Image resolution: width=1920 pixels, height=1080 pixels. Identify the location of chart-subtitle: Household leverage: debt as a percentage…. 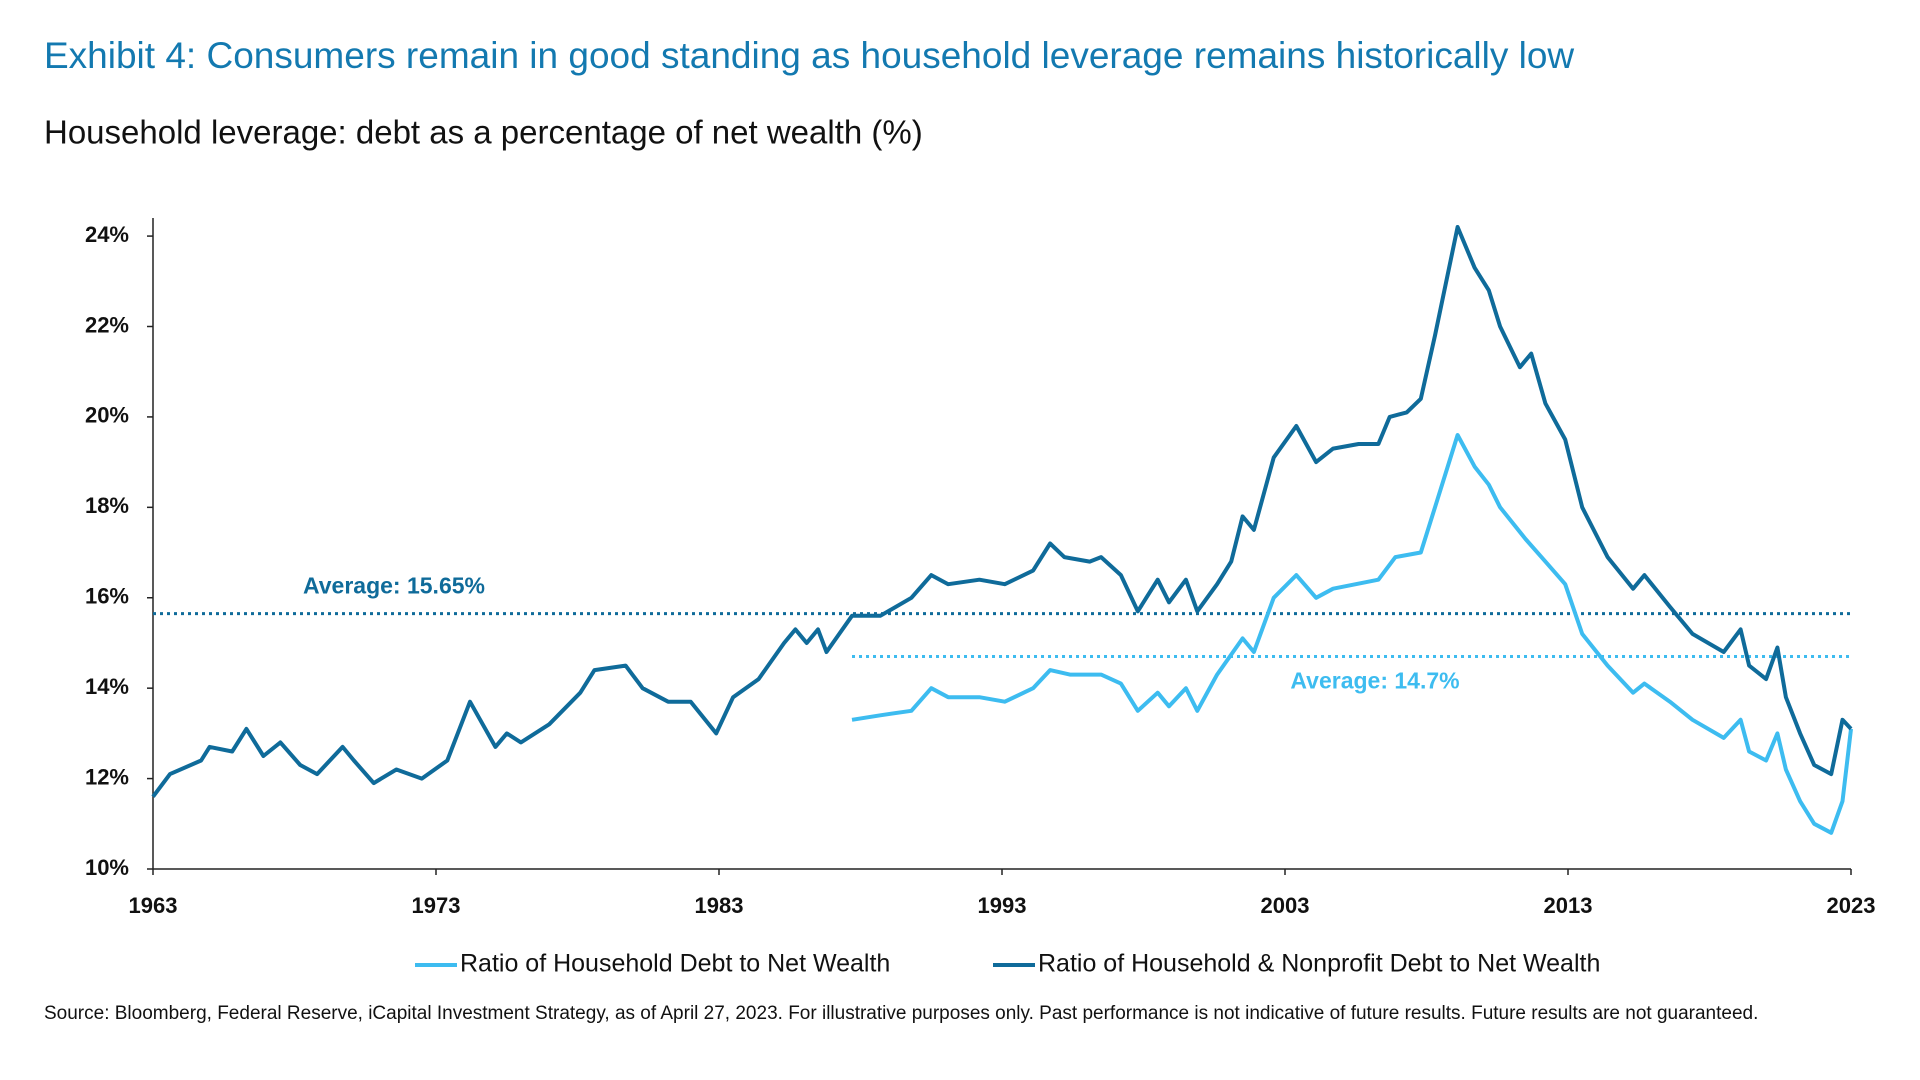
(483, 132).